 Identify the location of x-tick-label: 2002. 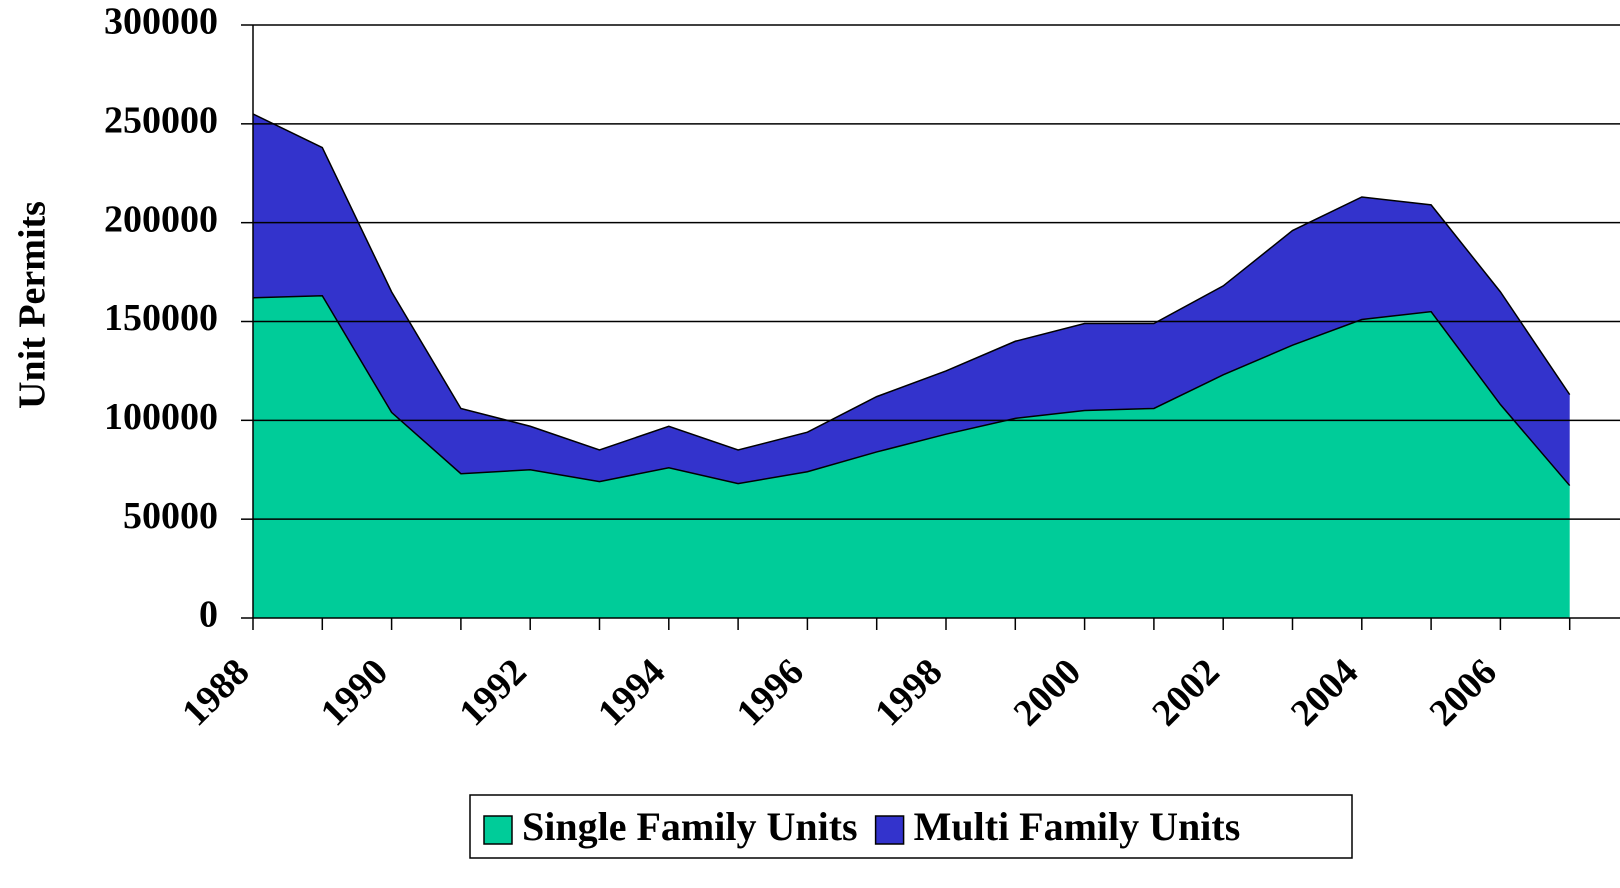
(1185, 692).